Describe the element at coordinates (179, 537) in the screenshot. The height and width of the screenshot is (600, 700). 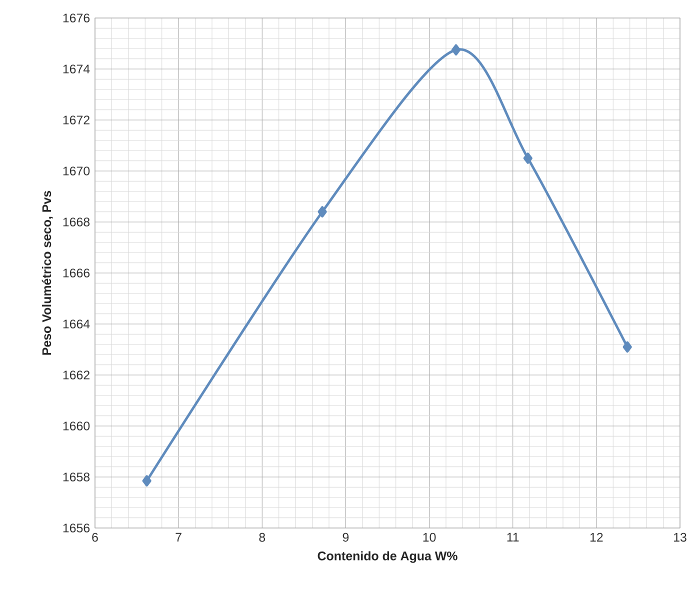
I see `x-tick-label: 7` at that location.